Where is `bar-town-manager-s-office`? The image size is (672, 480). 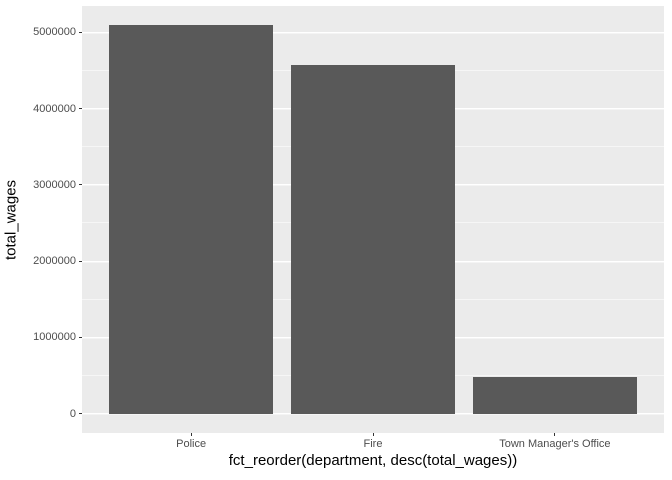
bar-town-manager-s-office is located at coordinates (555, 395).